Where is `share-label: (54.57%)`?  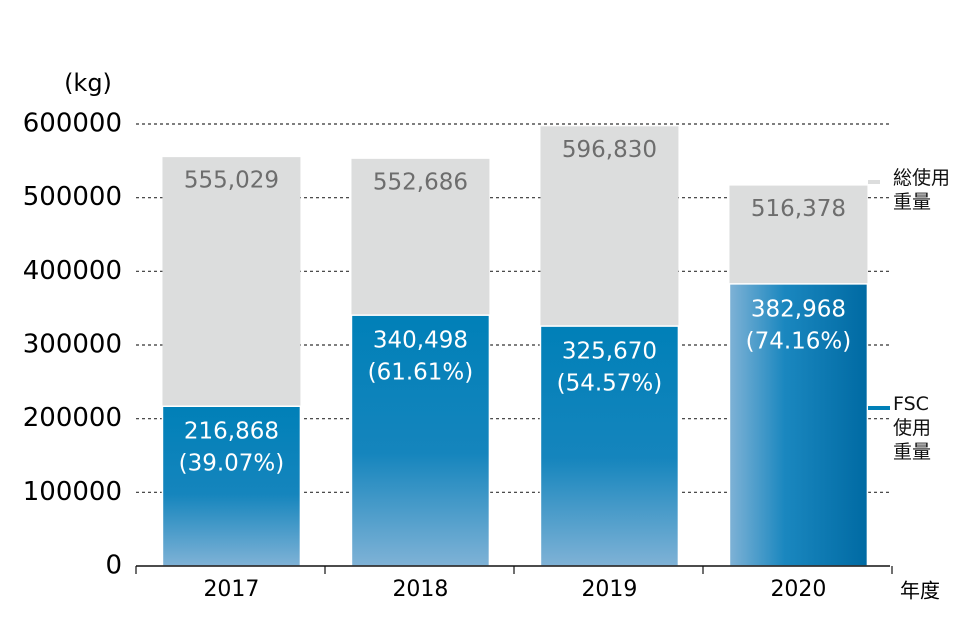 share-label: (54.57%) is located at coordinates (610, 384).